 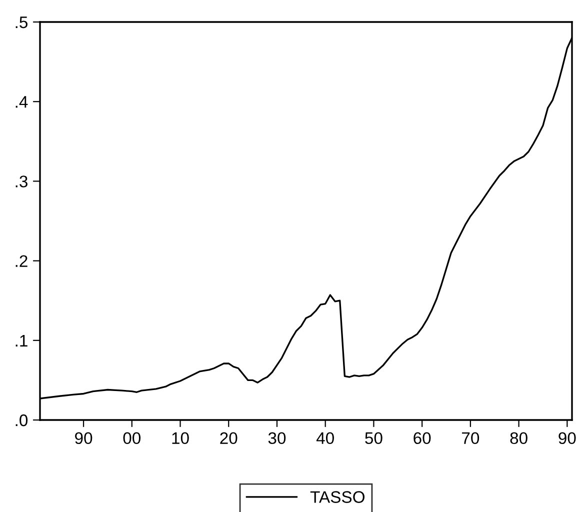 I want to click on y-tick-label: .3, so click(x=22, y=182).